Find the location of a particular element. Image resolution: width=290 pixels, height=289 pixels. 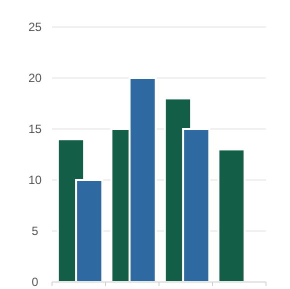

y-tick-label: 20 is located at coordinates (35, 78).